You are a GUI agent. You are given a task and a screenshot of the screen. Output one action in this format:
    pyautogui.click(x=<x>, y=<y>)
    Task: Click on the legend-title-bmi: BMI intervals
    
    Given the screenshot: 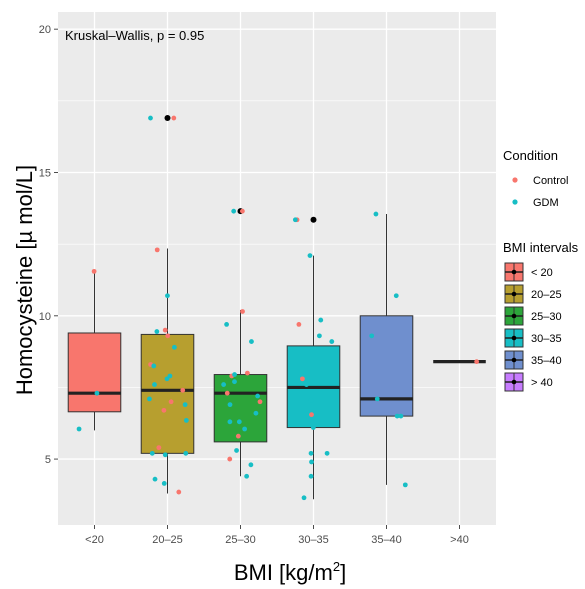 What is the action you would take?
    pyautogui.click(x=541, y=247)
    